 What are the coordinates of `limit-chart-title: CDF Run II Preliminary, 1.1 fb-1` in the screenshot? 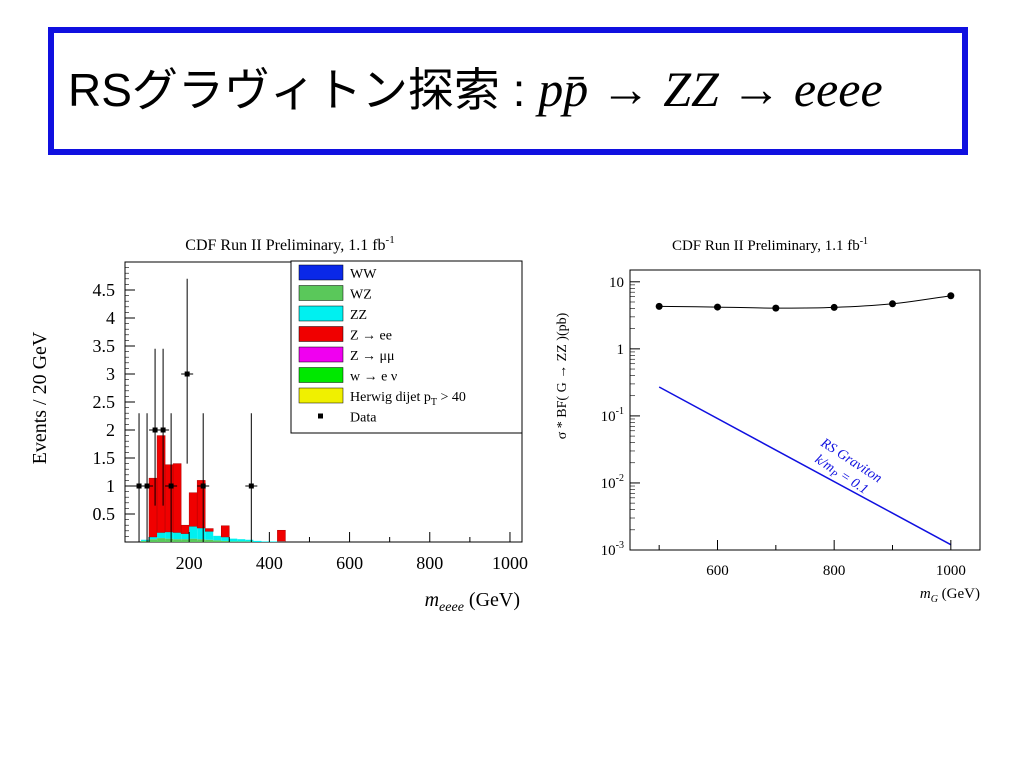 It's located at (770, 245).